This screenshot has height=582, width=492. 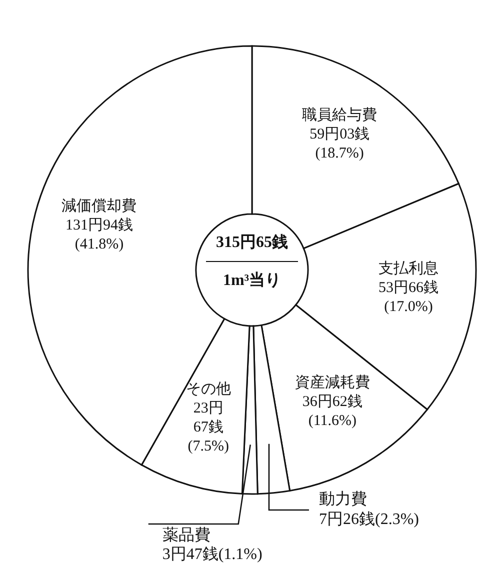 I want to click on data-label: 23円 67銭 (7.5%), so click(x=209, y=427).